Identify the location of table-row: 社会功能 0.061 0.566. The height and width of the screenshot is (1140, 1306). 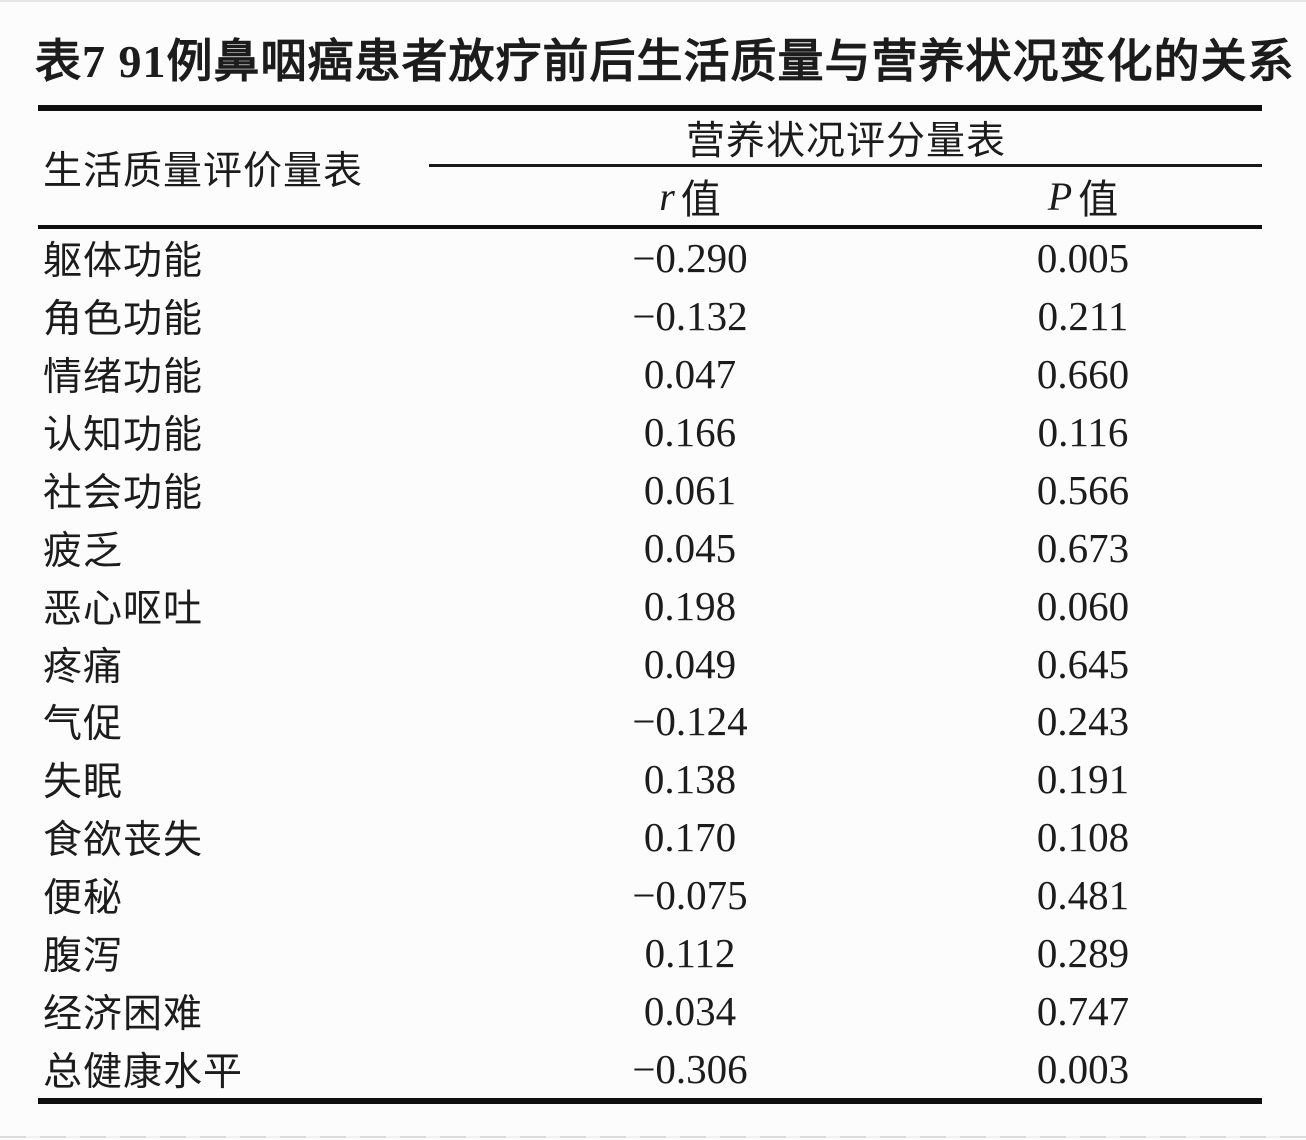
(650, 490).